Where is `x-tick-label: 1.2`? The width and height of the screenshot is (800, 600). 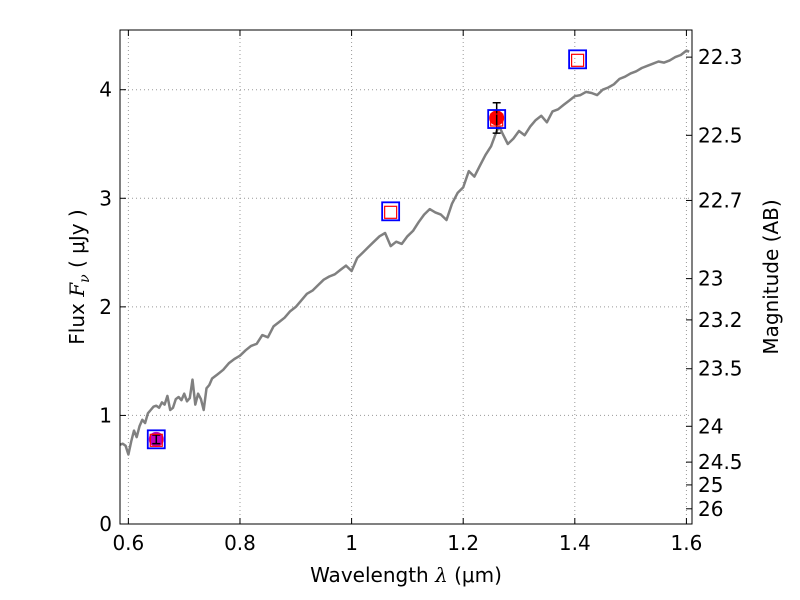 x-tick-label: 1.2 is located at coordinates (463, 543).